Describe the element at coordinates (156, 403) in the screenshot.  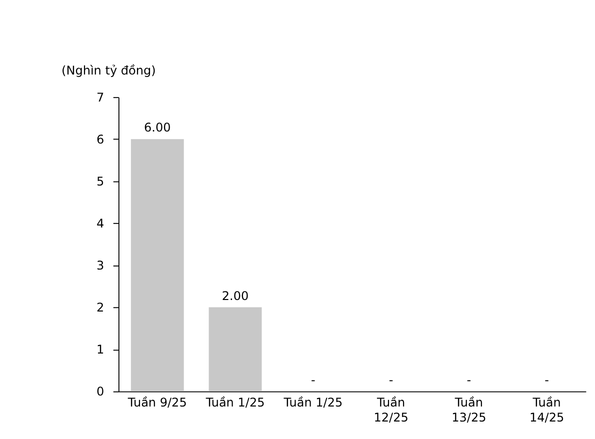
I see `x-tick-label: Tuần 9/25` at that location.